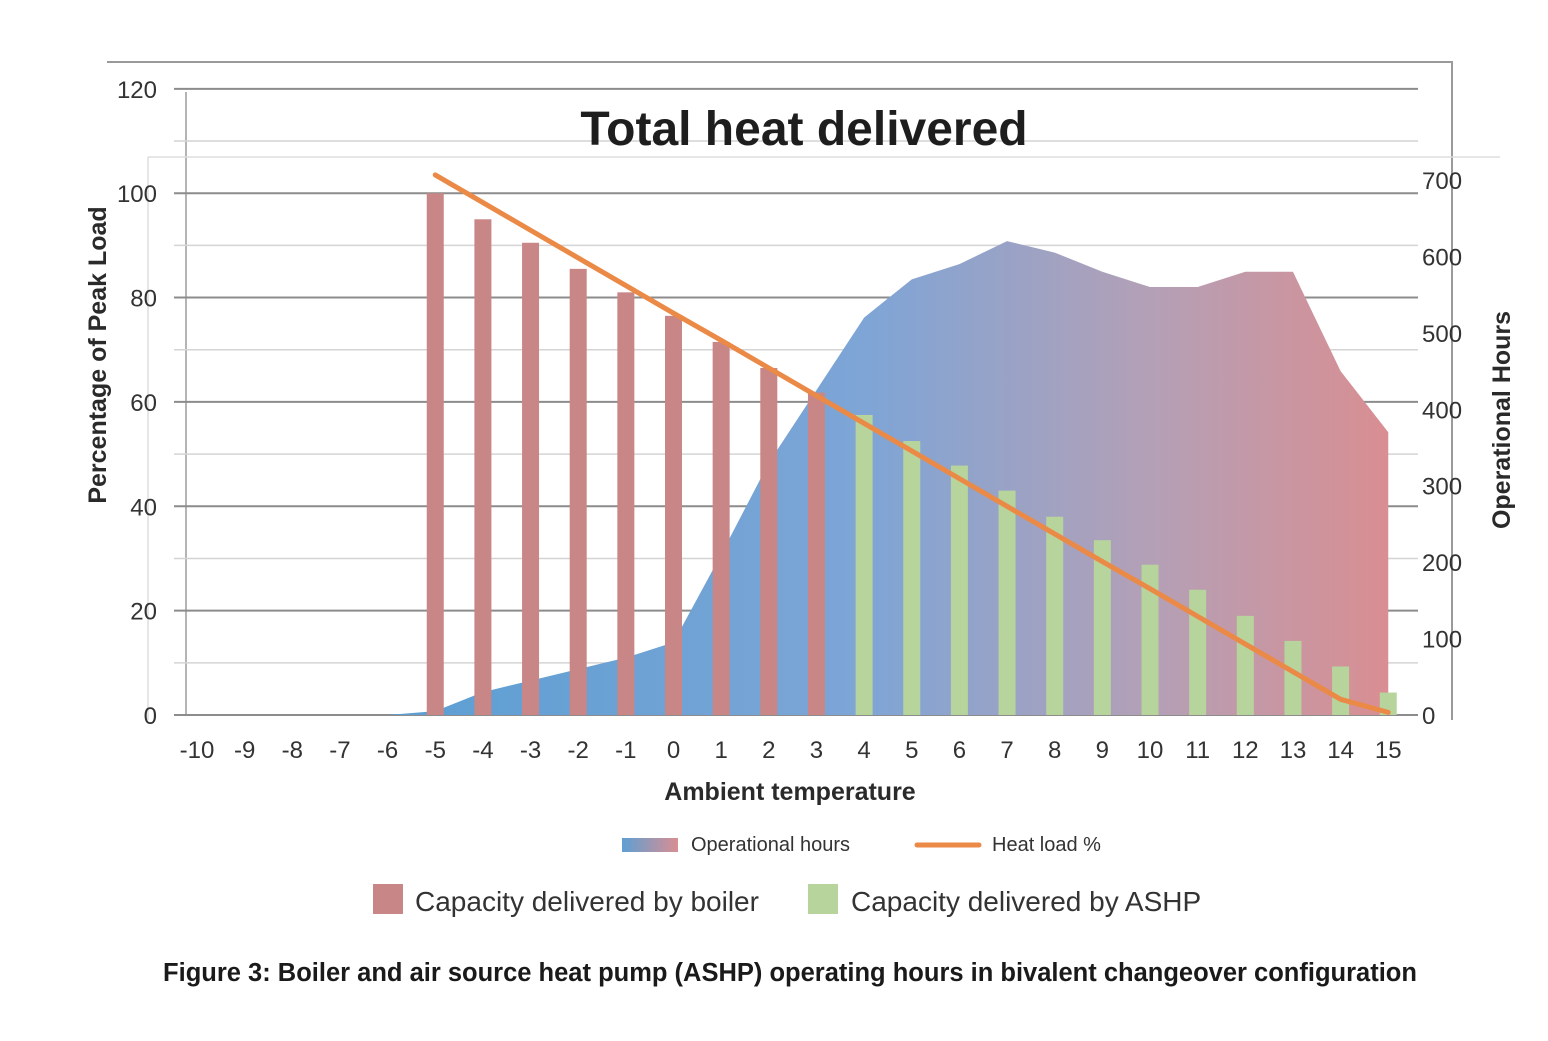 The height and width of the screenshot is (1041, 1548). What do you see at coordinates (911, 750) in the screenshot?
I see `x-tick-5: 5` at bounding box center [911, 750].